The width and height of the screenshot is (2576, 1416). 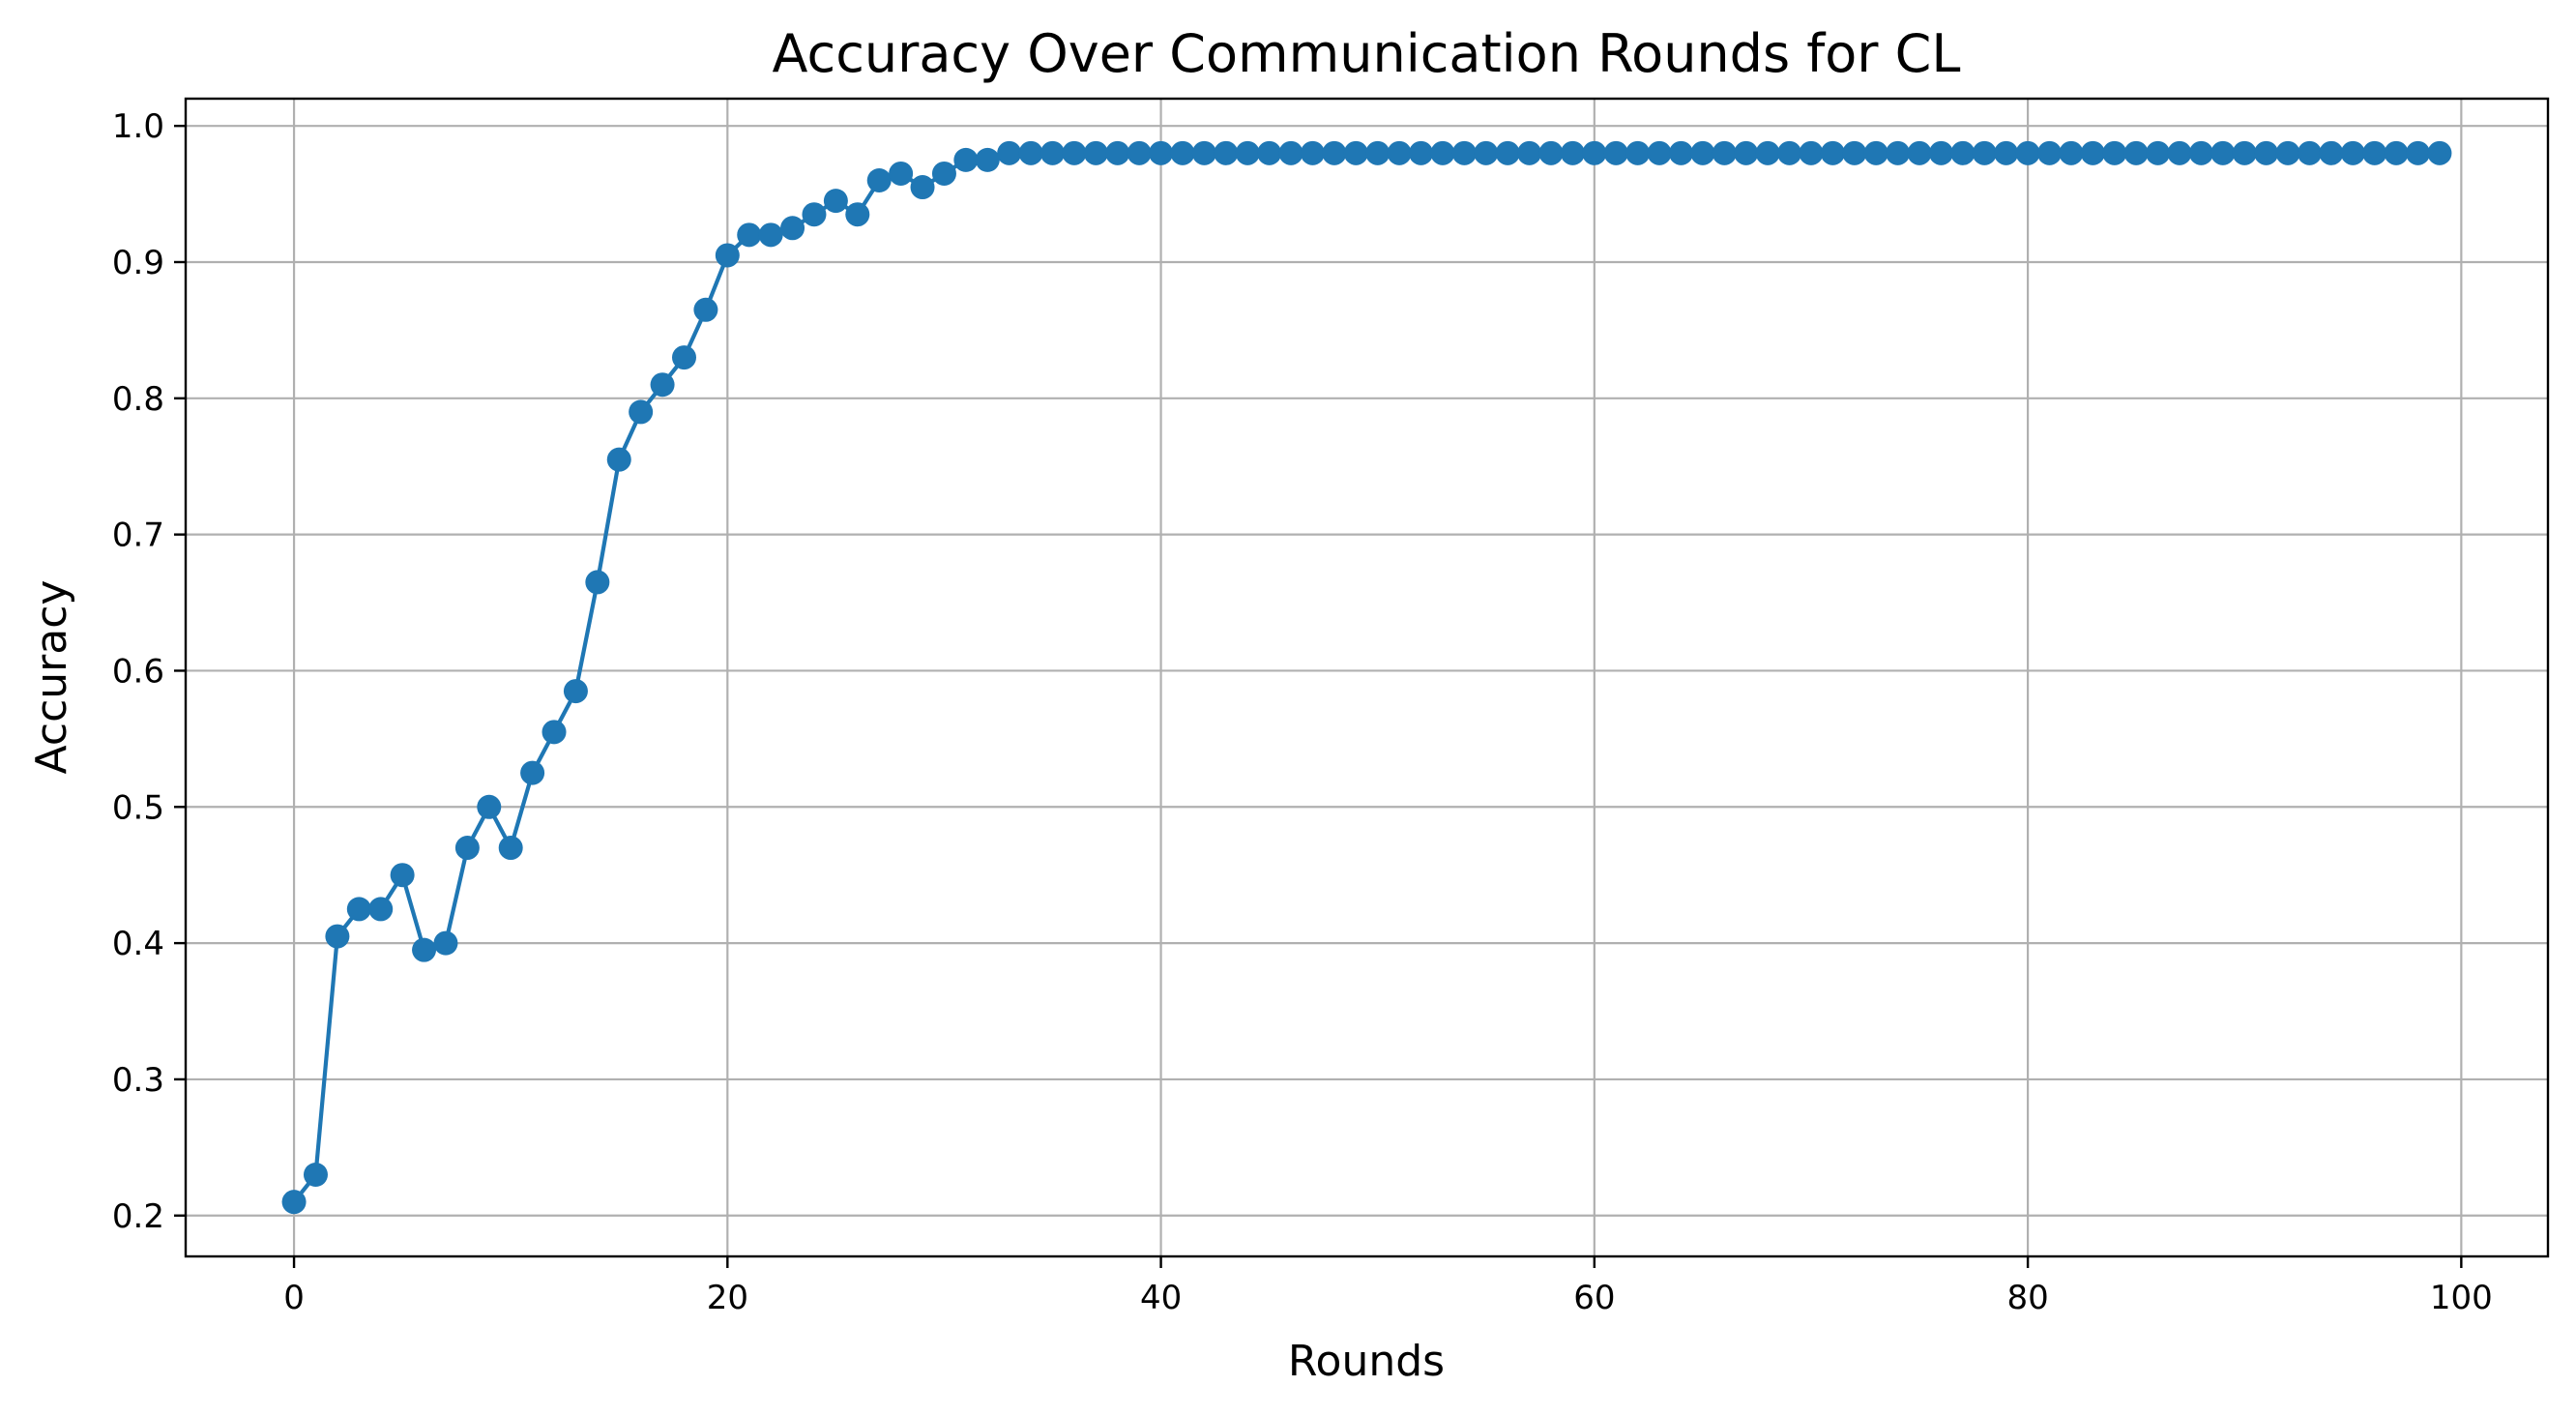 I want to click on y-axis-label: Accuracy, so click(x=51, y=677).